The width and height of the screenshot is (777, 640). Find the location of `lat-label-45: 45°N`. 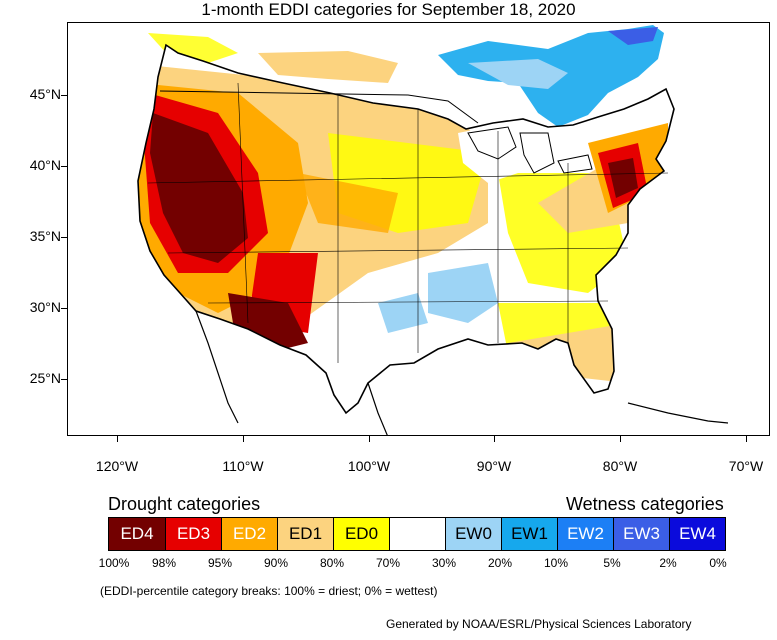

lat-label-45: 45°N is located at coordinates (45, 94).